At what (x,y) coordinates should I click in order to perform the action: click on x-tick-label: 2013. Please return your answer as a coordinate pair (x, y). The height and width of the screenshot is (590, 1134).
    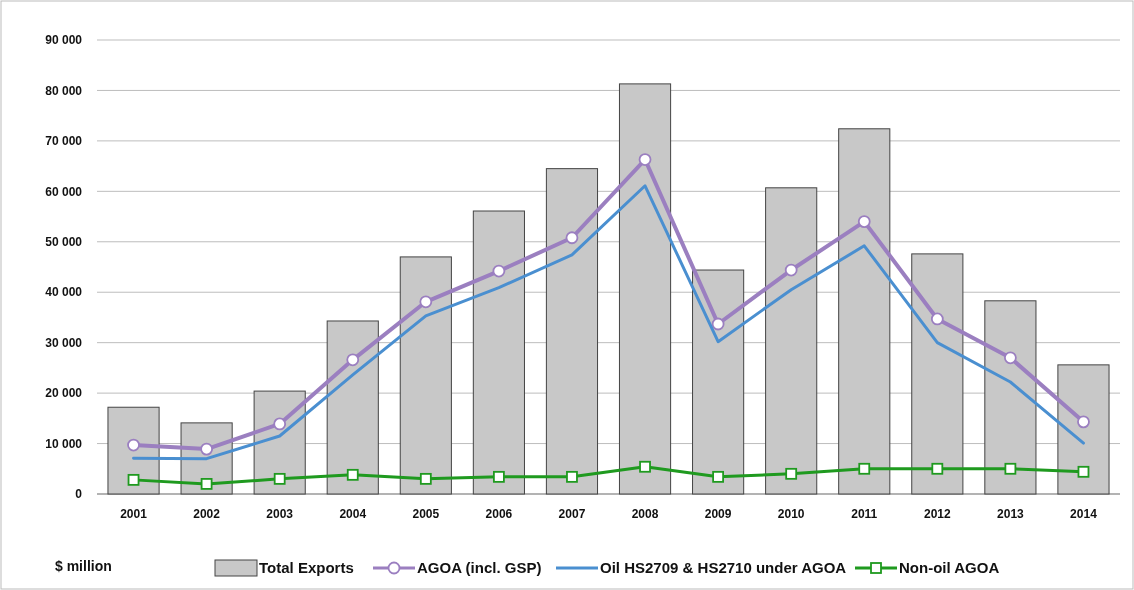
    Looking at the image, I should click on (1011, 514).